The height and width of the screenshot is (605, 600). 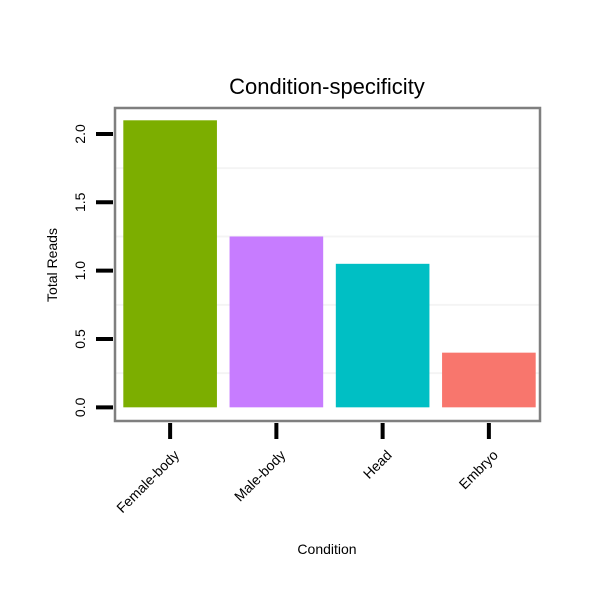 What do you see at coordinates (377, 464) in the screenshot?
I see `x-tick-label: Head` at bounding box center [377, 464].